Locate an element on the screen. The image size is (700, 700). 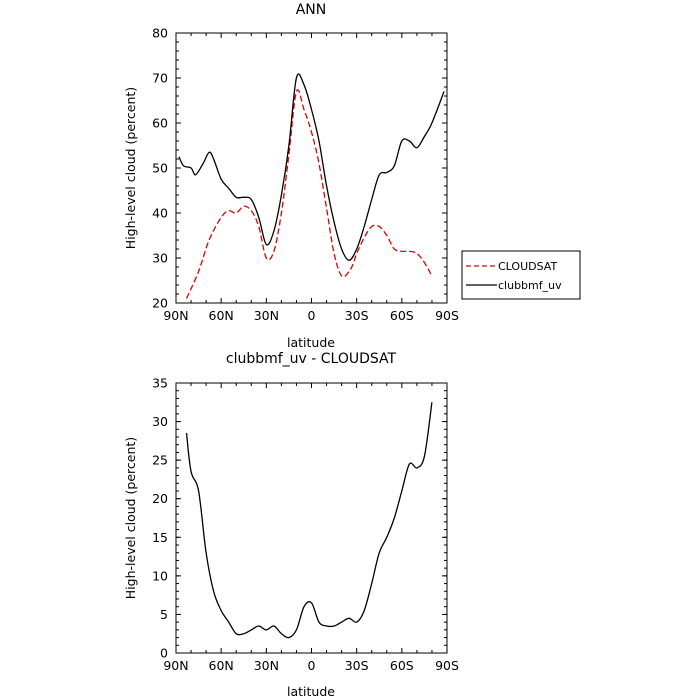
bottom-y-tick-label: 25 is located at coordinates (160, 460).